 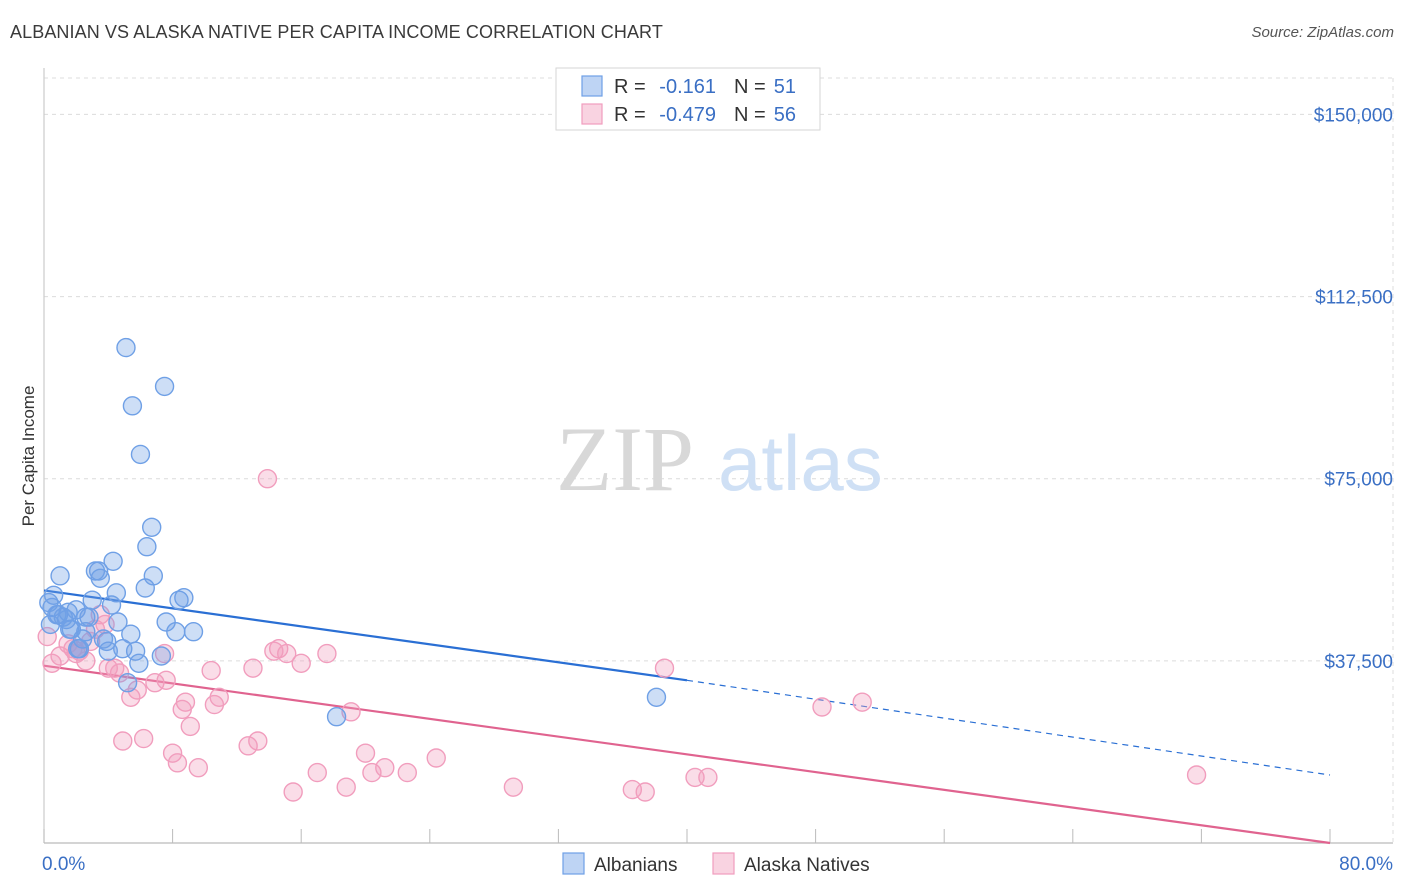 What do you see at coordinates (1358, 662) in the screenshot?
I see `y-tick-label: $37,500` at bounding box center [1358, 662].